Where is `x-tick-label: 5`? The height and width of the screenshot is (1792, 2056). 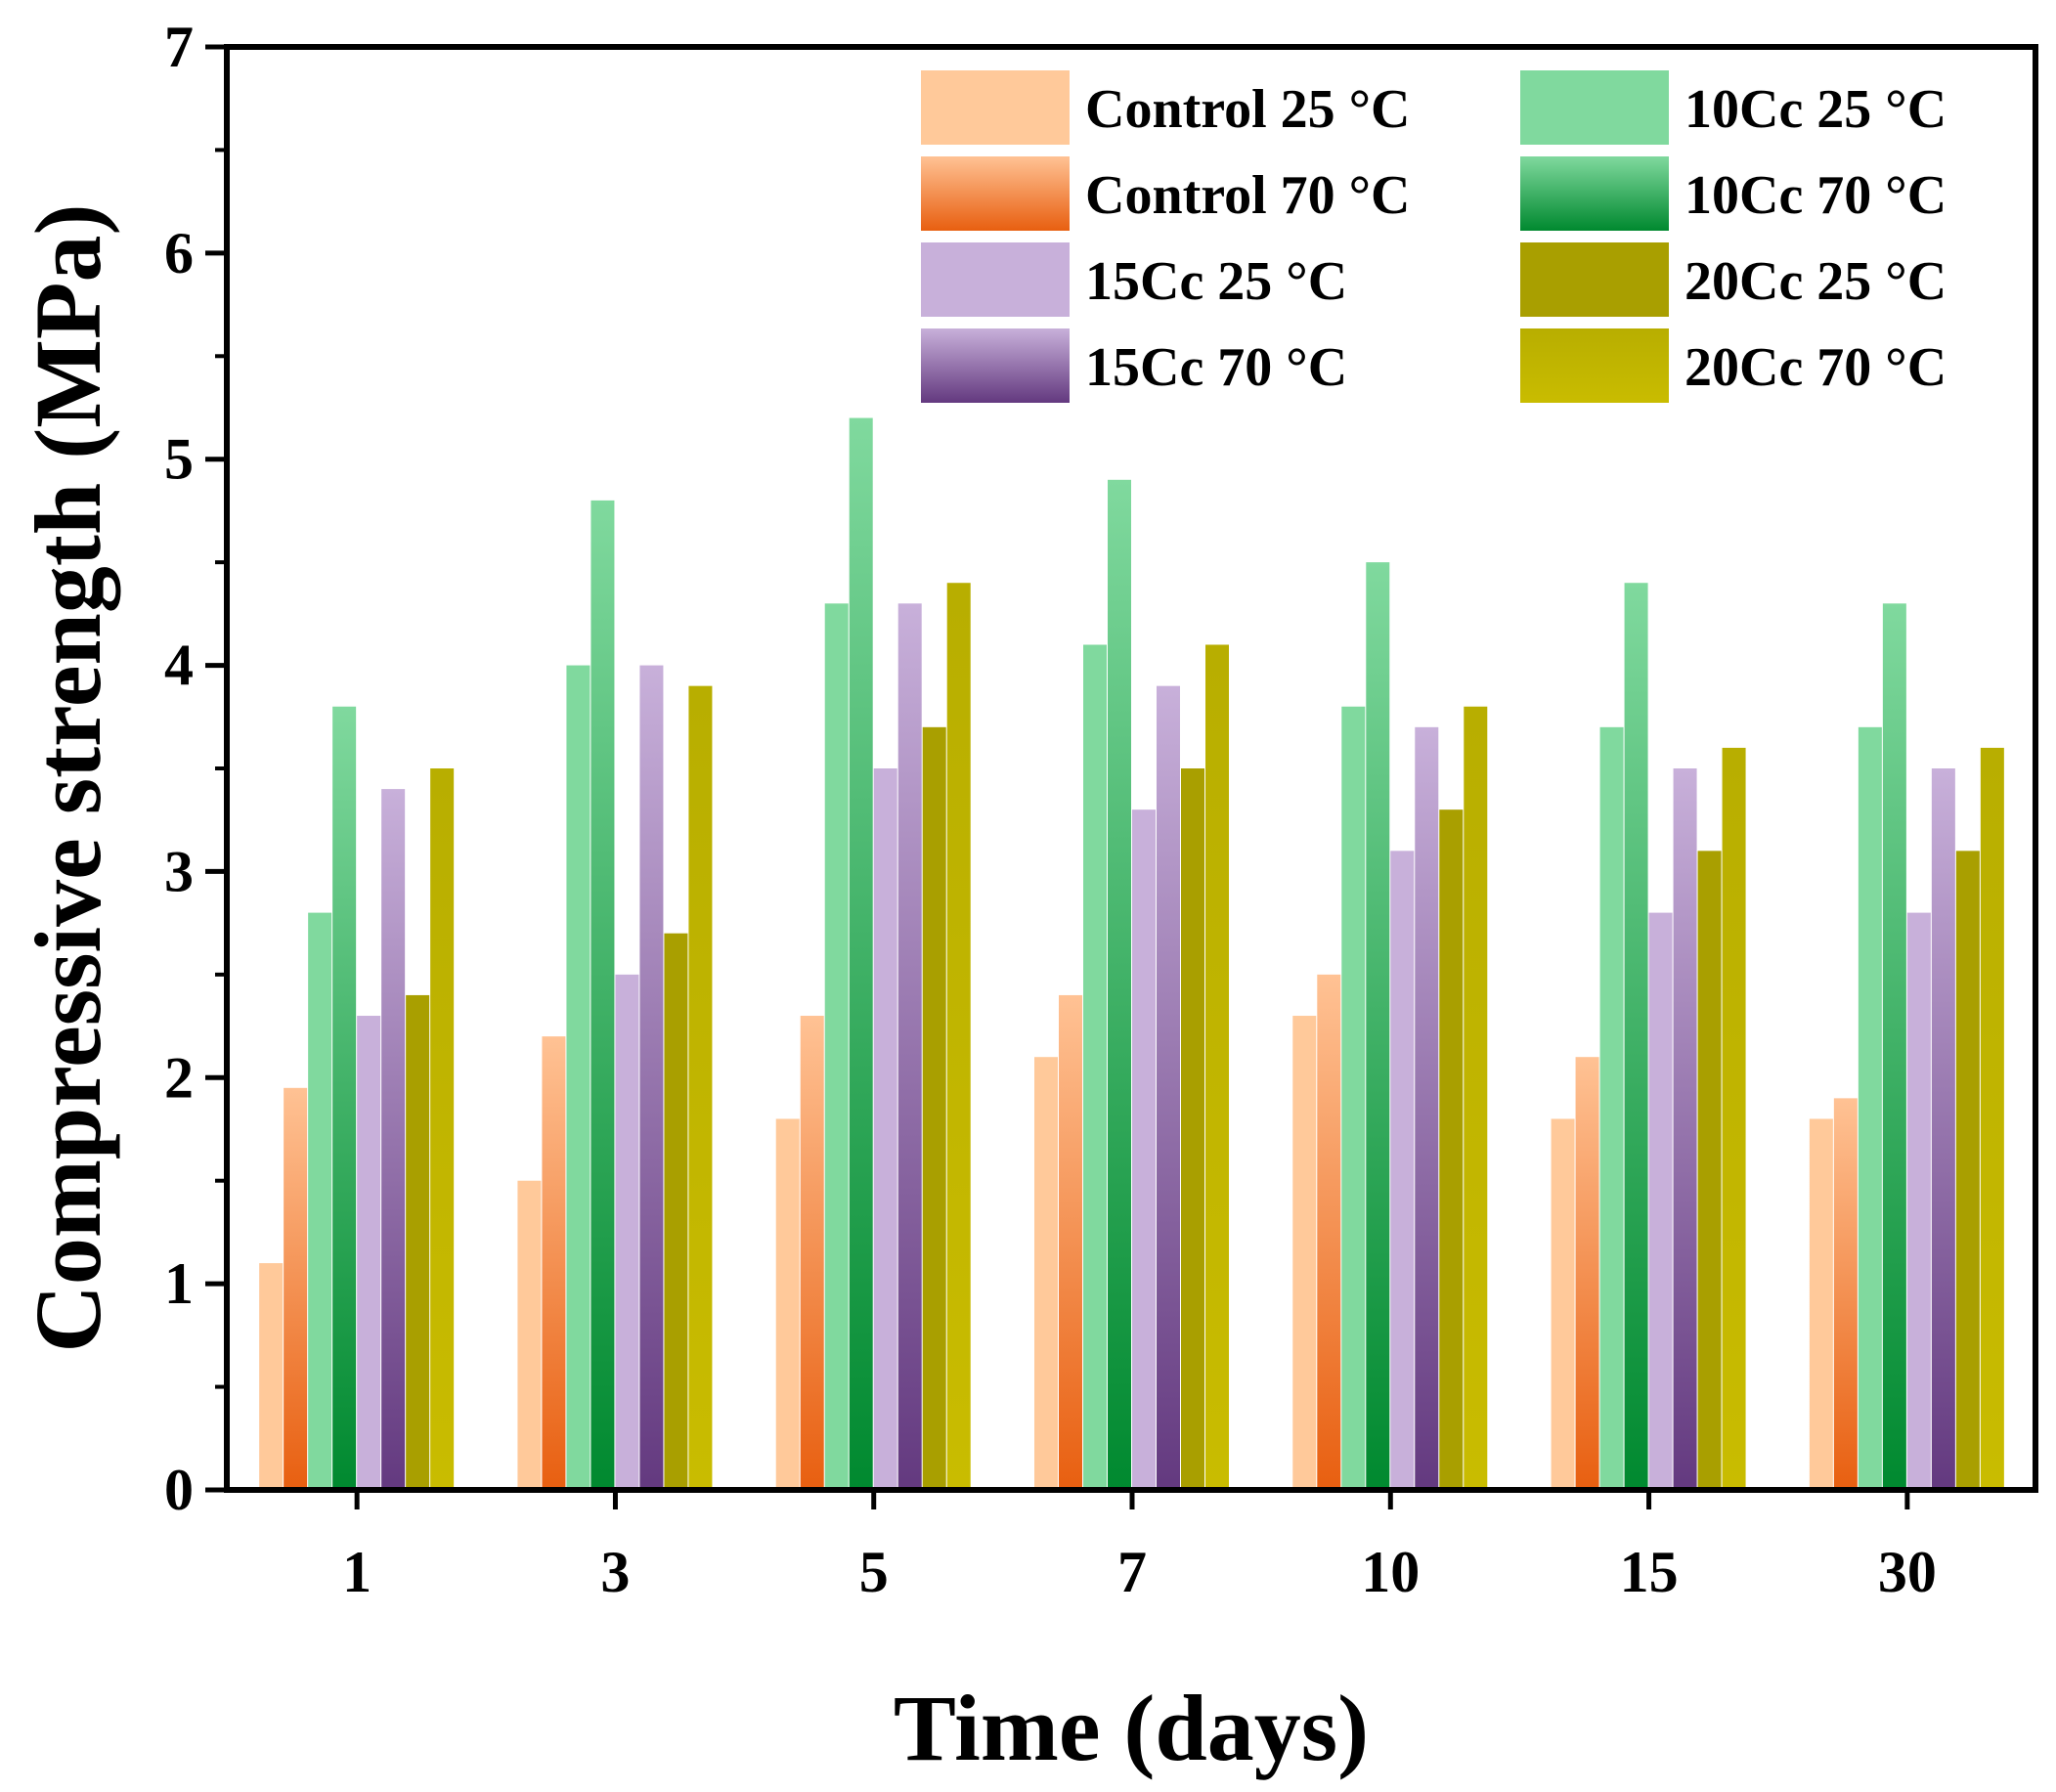 x-tick-label: 5 is located at coordinates (874, 1572).